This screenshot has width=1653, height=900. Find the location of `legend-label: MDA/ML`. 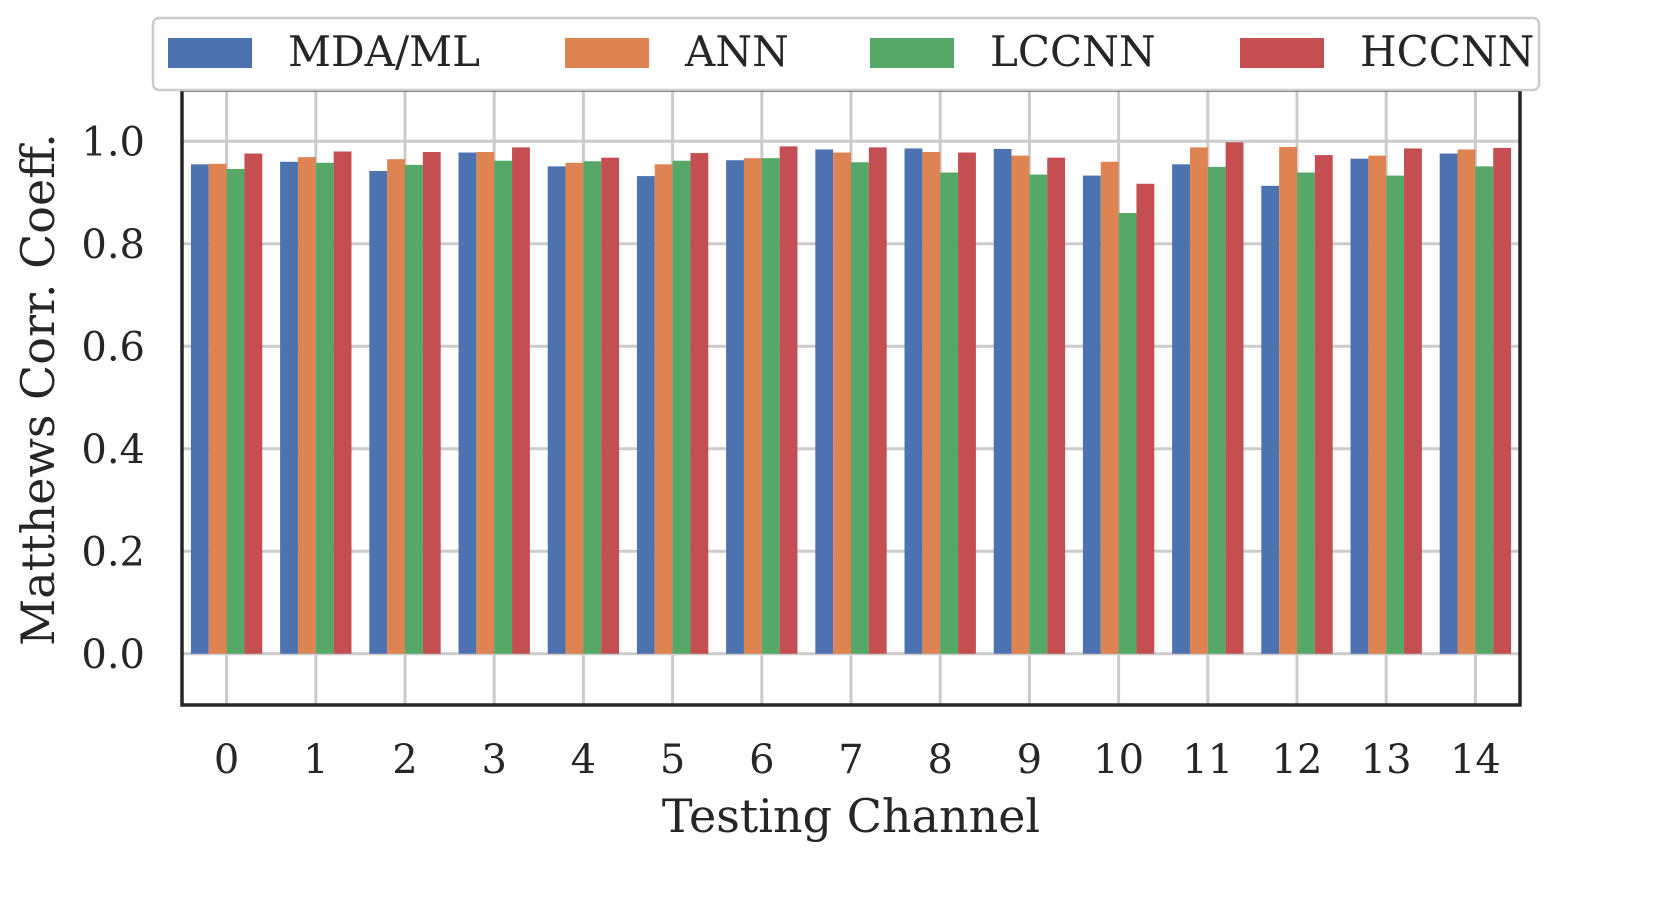

legend-label: MDA/ML is located at coordinates (384, 51).